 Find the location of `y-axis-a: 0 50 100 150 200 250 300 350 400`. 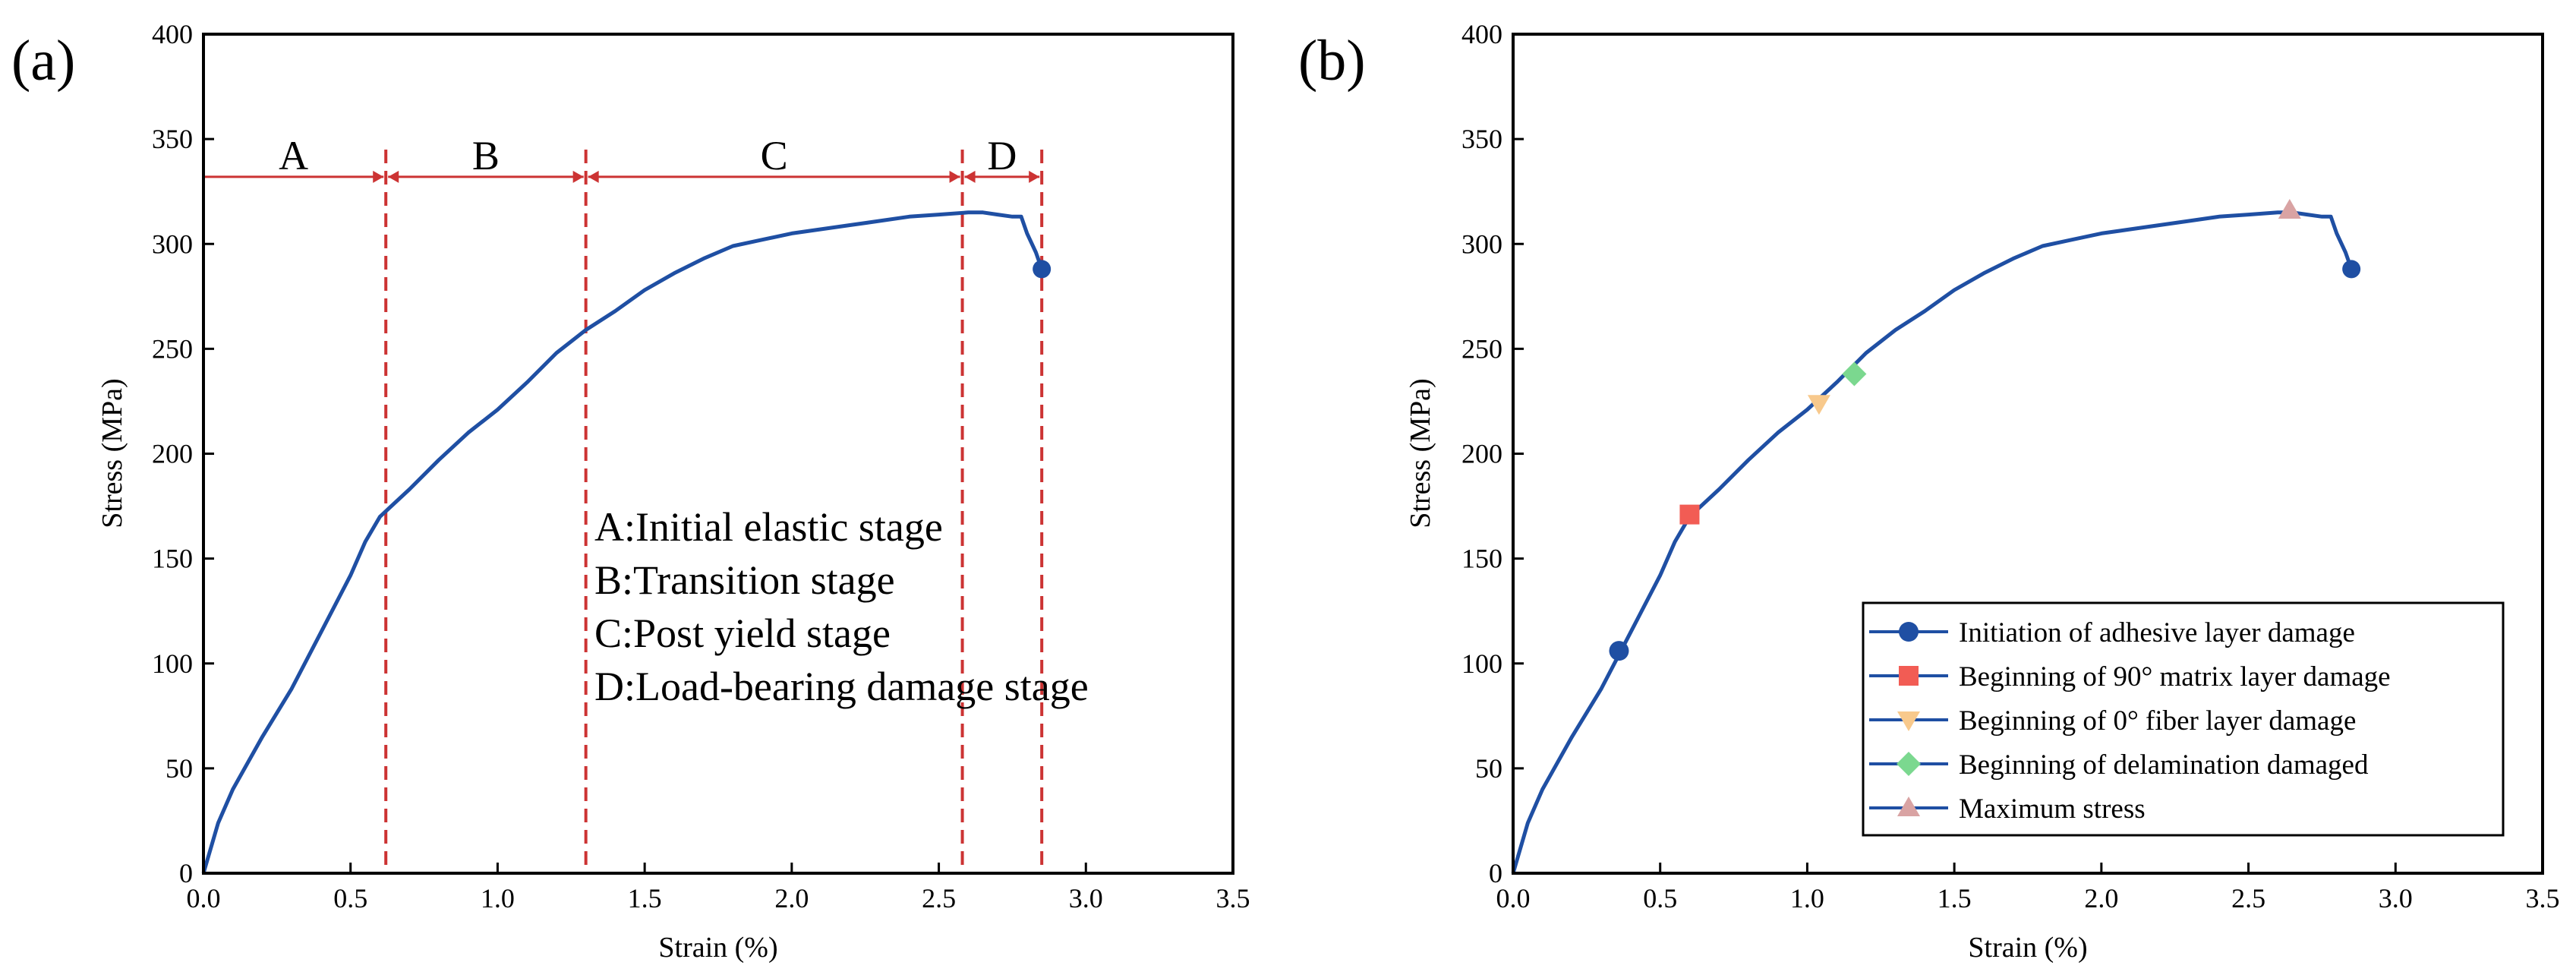

y-axis-a: 0 50 100 150 200 250 300 350 400 is located at coordinates (183, 453).